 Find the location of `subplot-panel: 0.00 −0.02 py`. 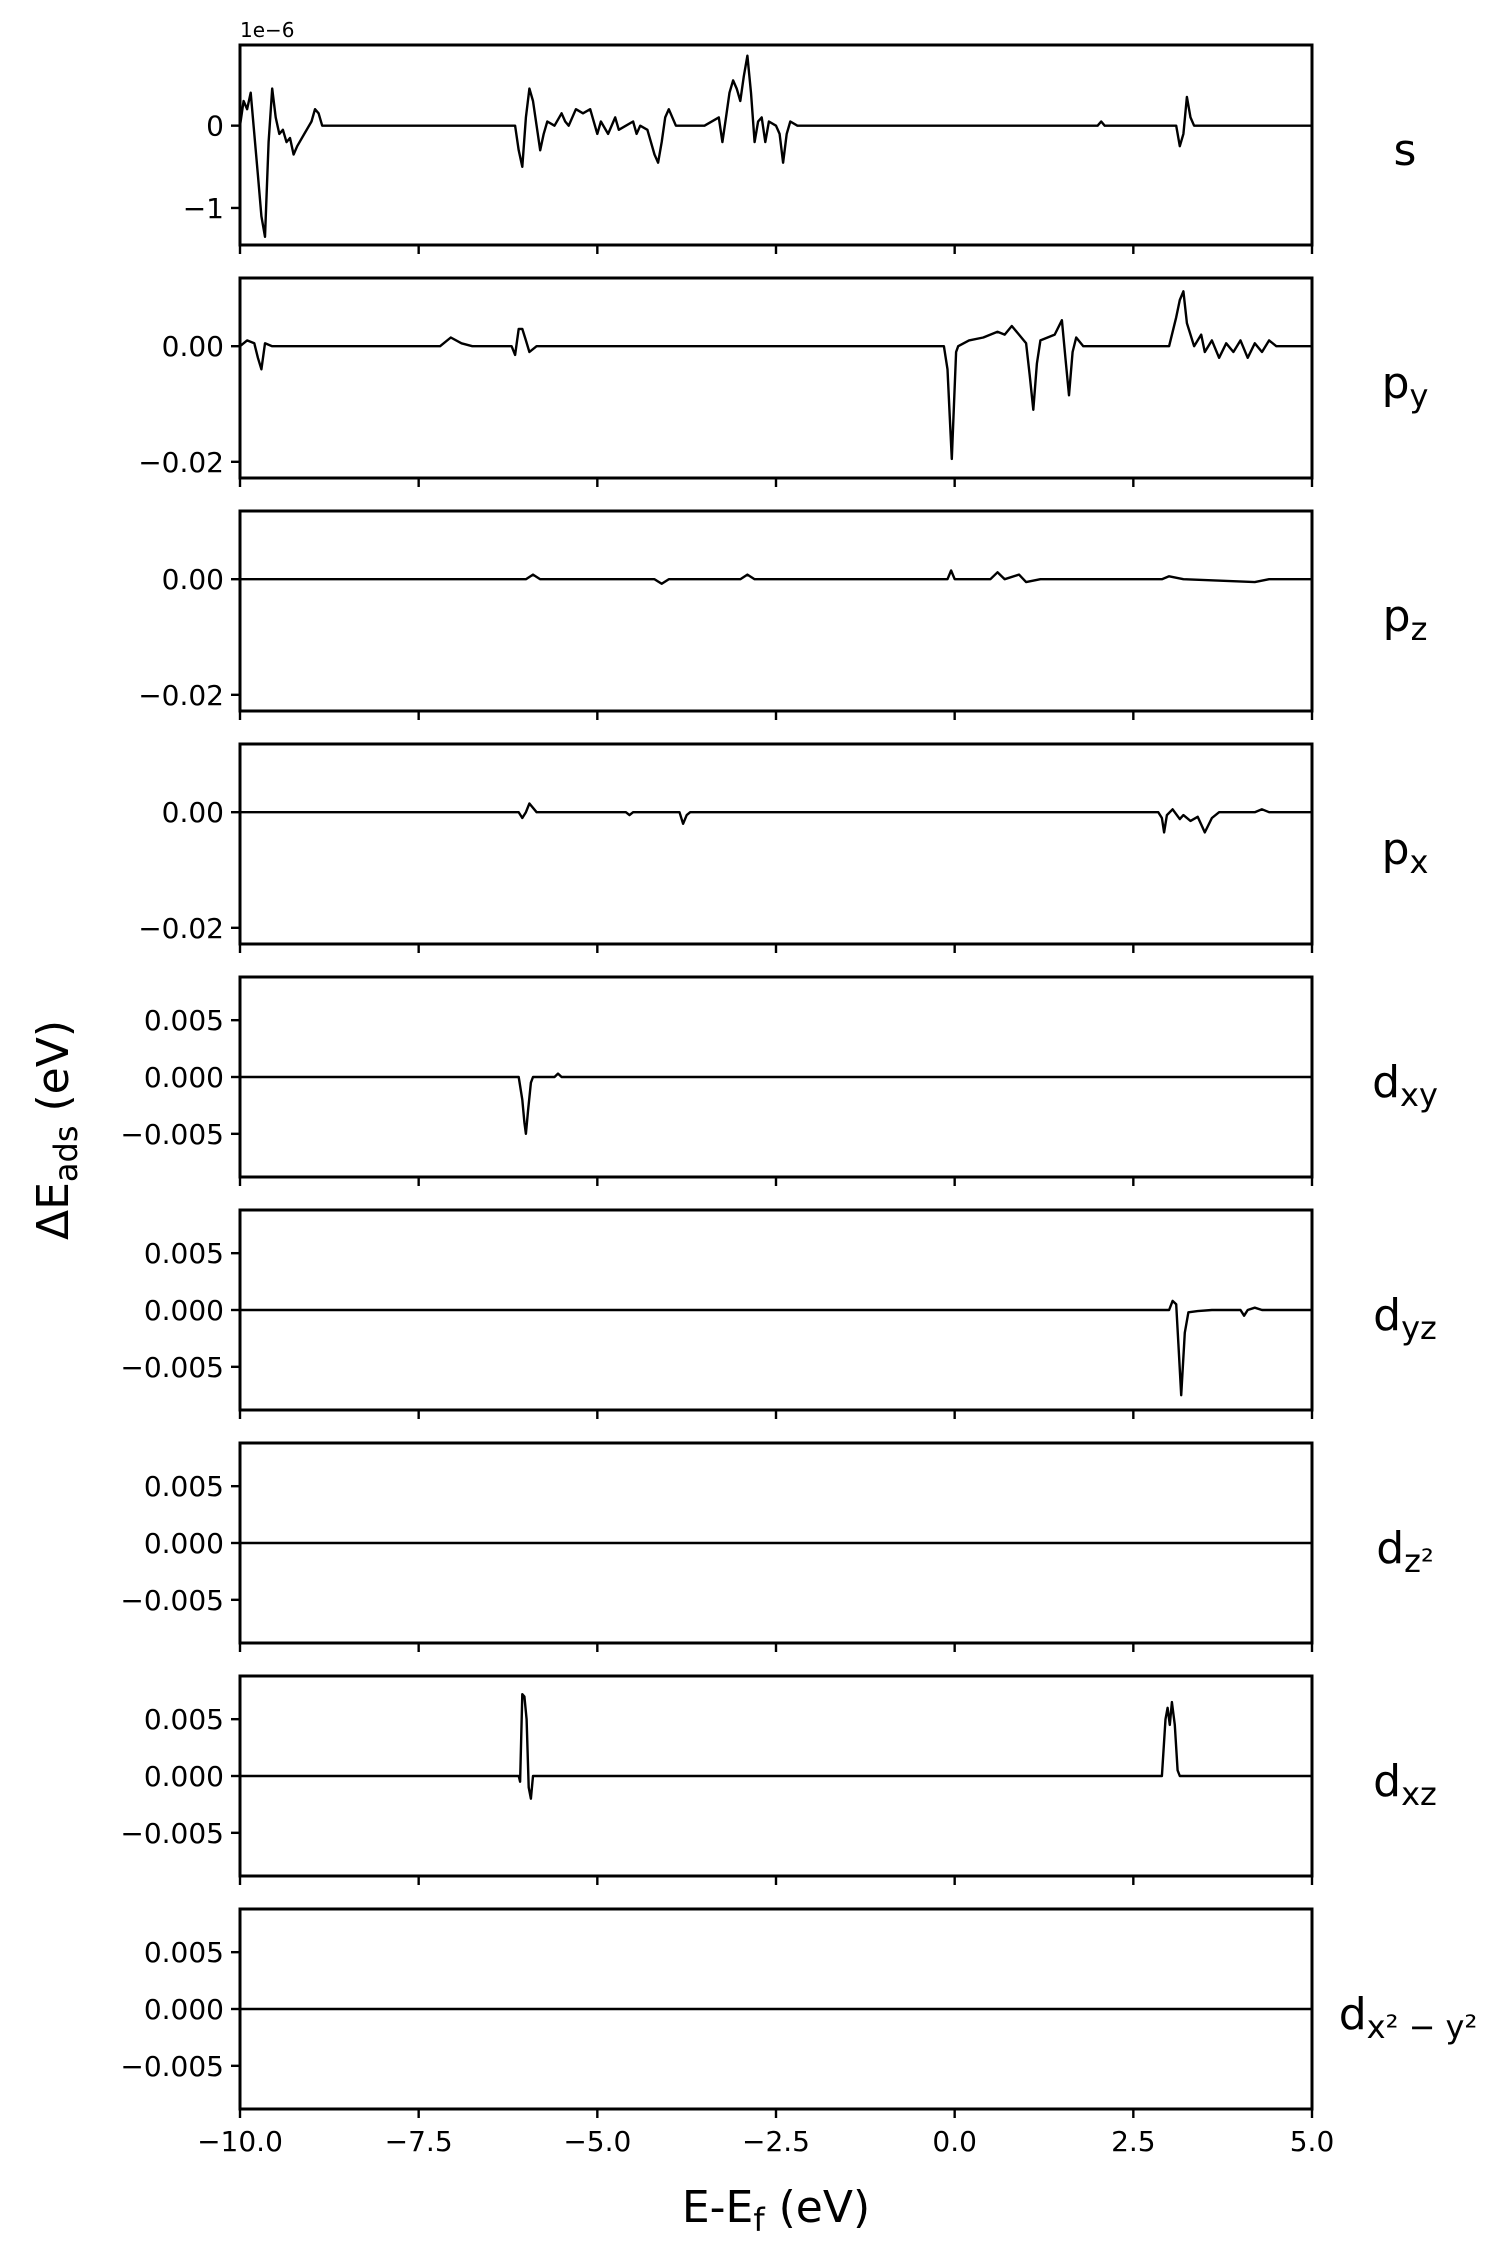

subplot-panel: 0.00 −0.02 py is located at coordinates (783, 381).